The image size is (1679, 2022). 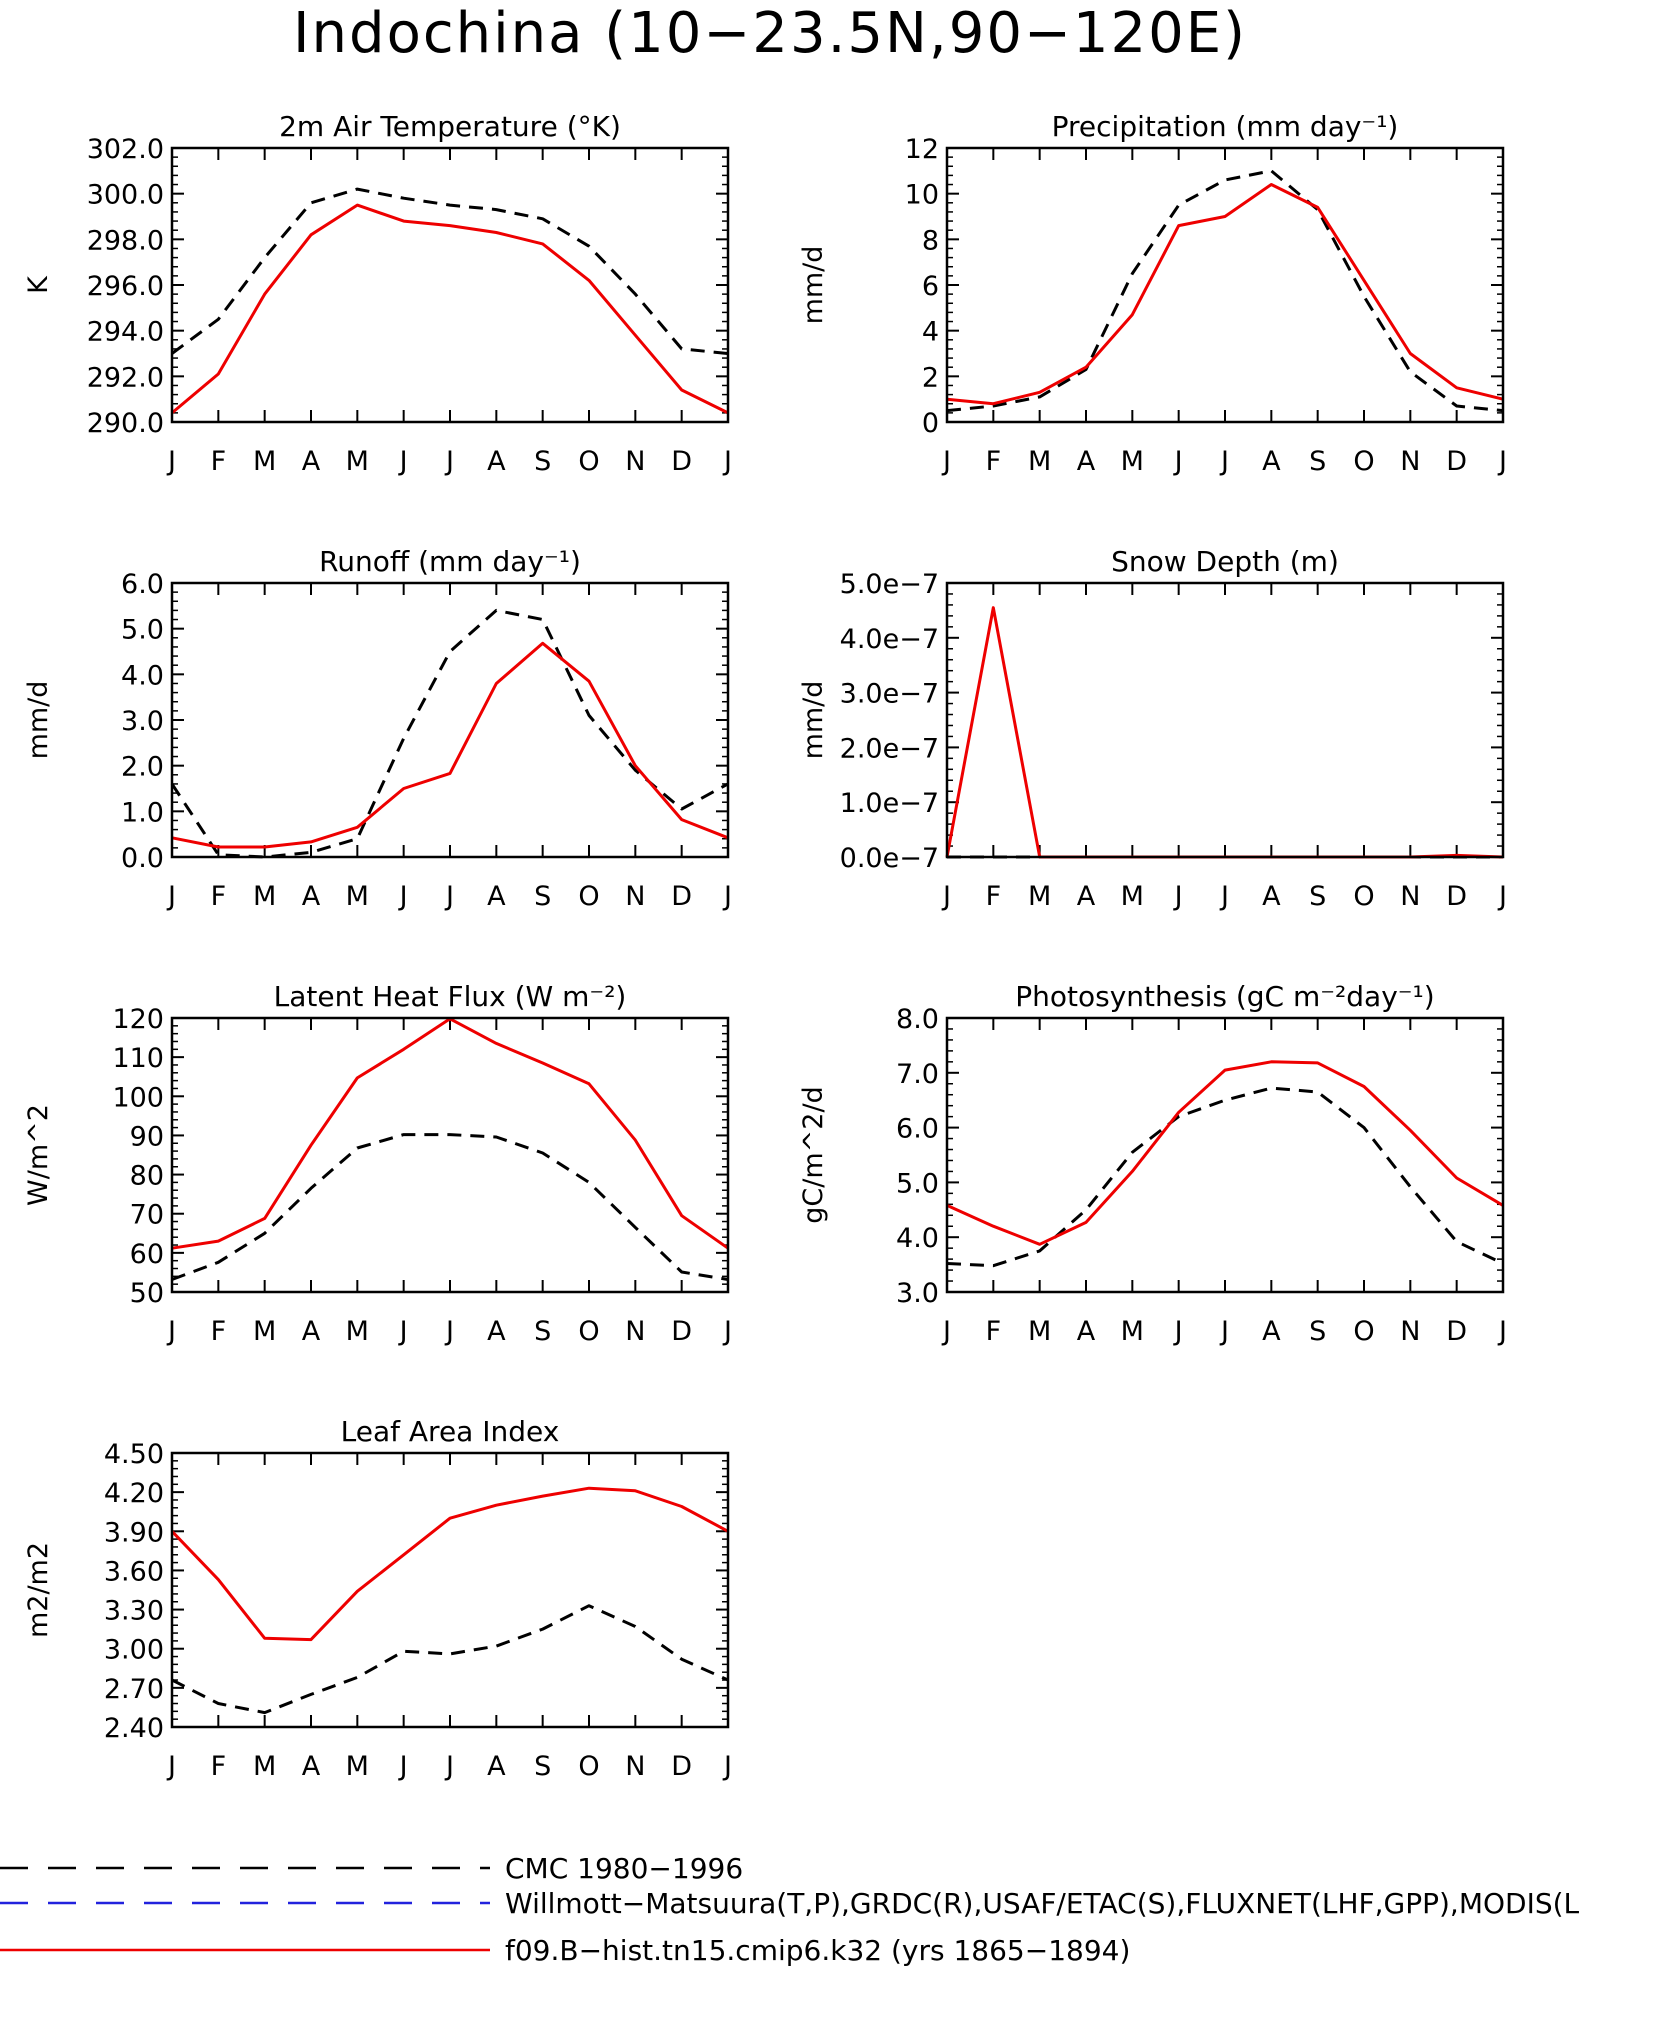 What do you see at coordinates (134, 1532) in the screenshot?
I see `y-tick-label: 3.90` at bounding box center [134, 1532].